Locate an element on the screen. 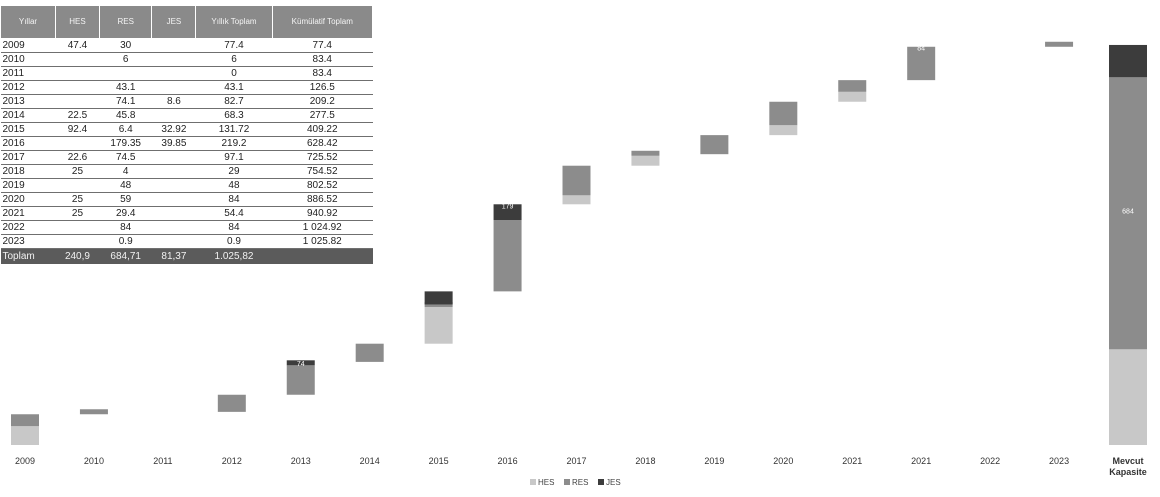  table-cell: 48 is located at coordinates (234, 185).